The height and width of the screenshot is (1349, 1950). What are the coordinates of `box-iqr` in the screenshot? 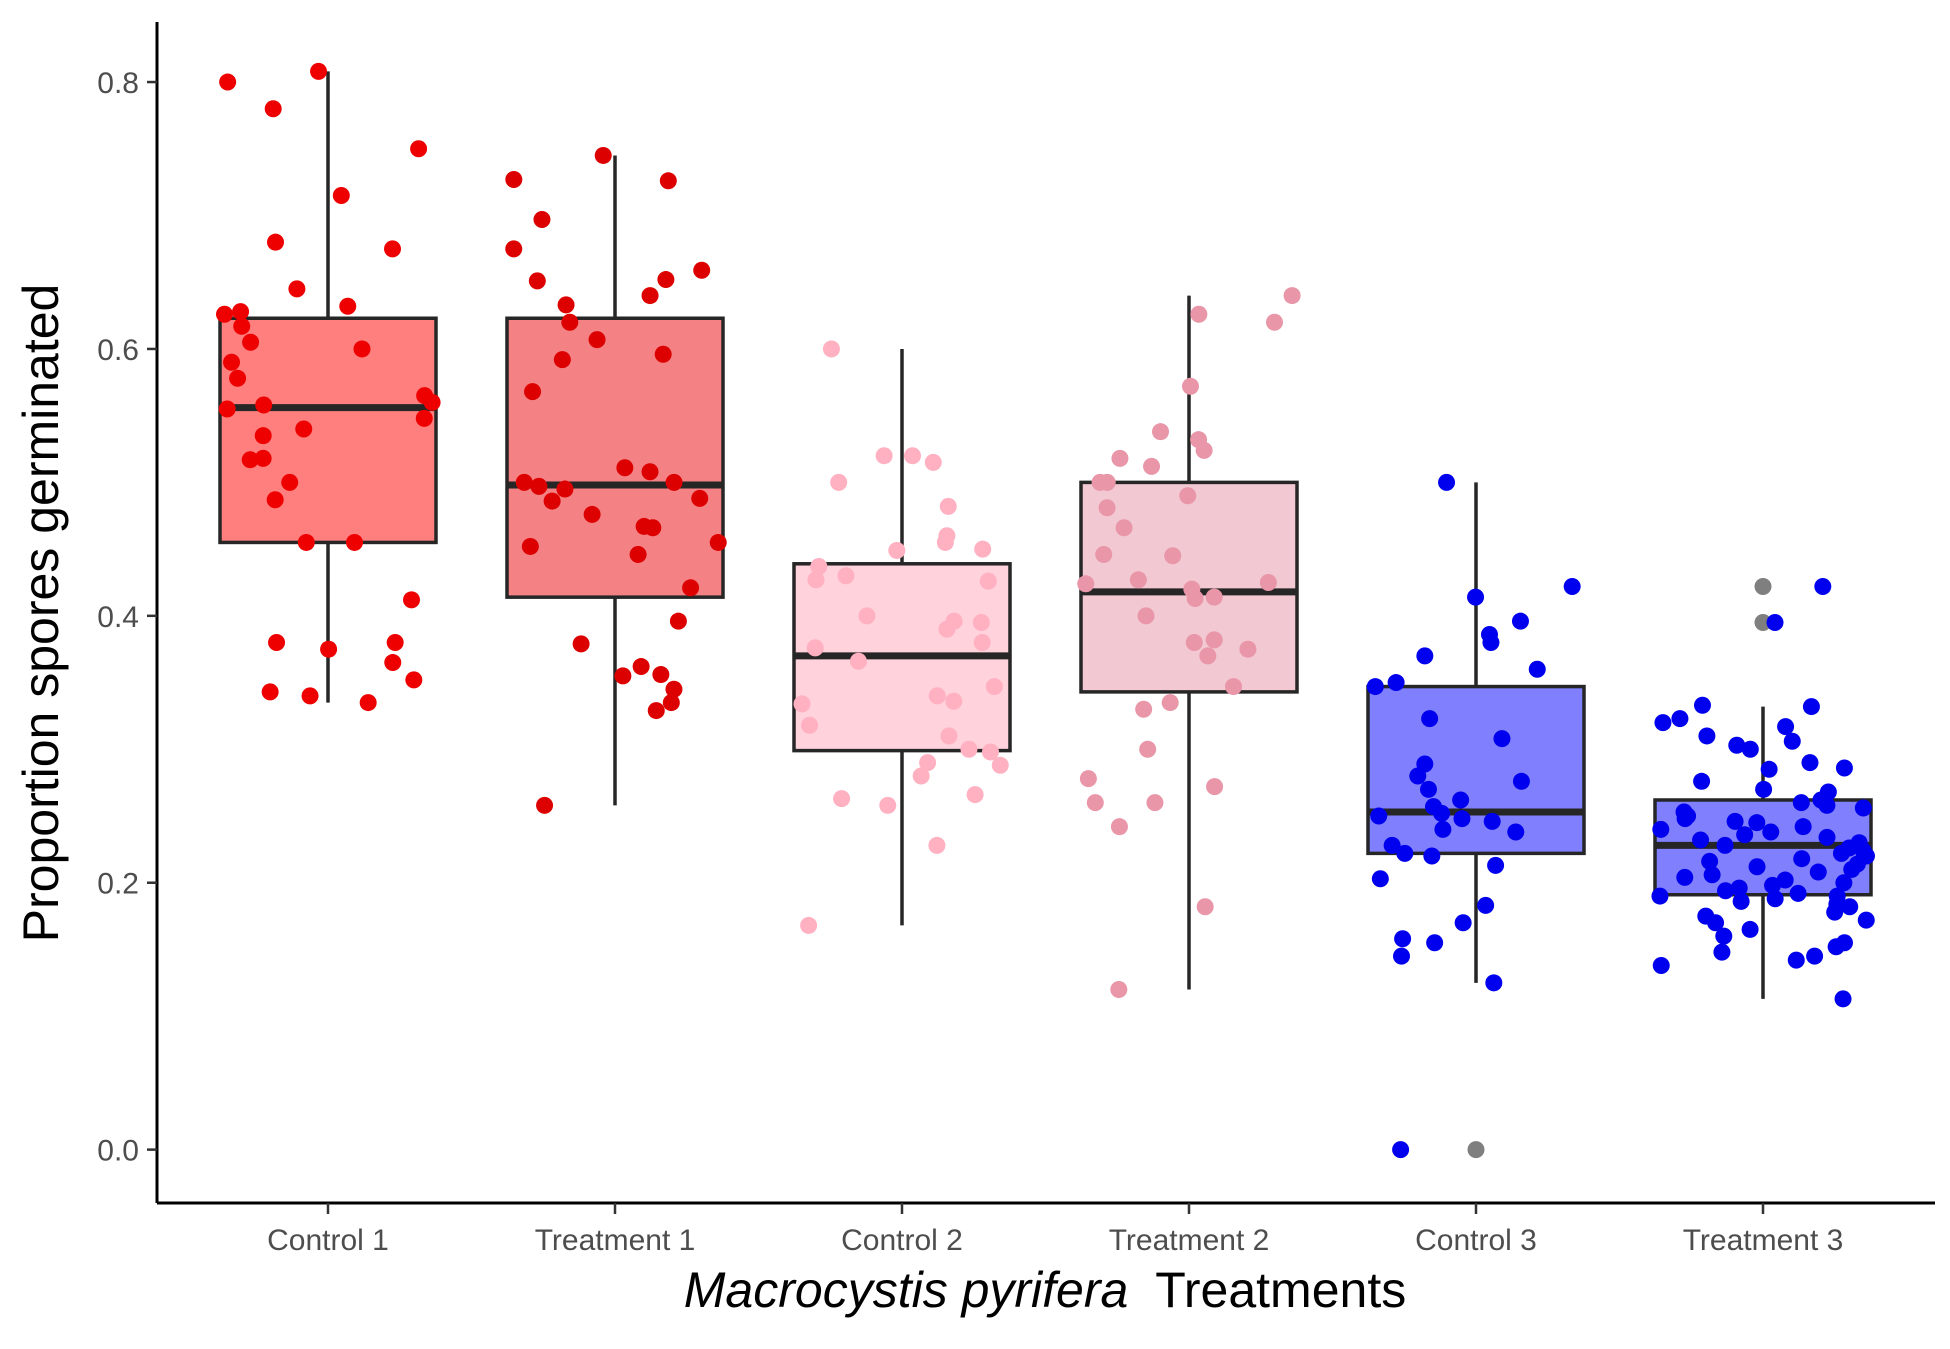 It's located at (615, 457).